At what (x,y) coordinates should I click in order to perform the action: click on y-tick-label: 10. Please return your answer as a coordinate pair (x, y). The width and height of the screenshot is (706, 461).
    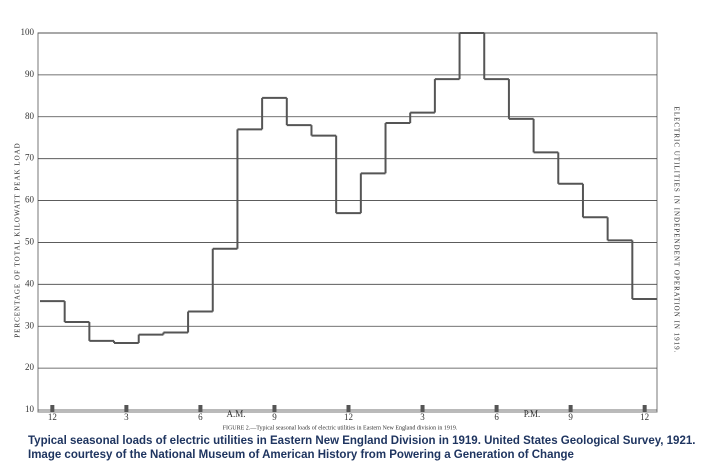
    Looking at the image, I should click on (30, 409).